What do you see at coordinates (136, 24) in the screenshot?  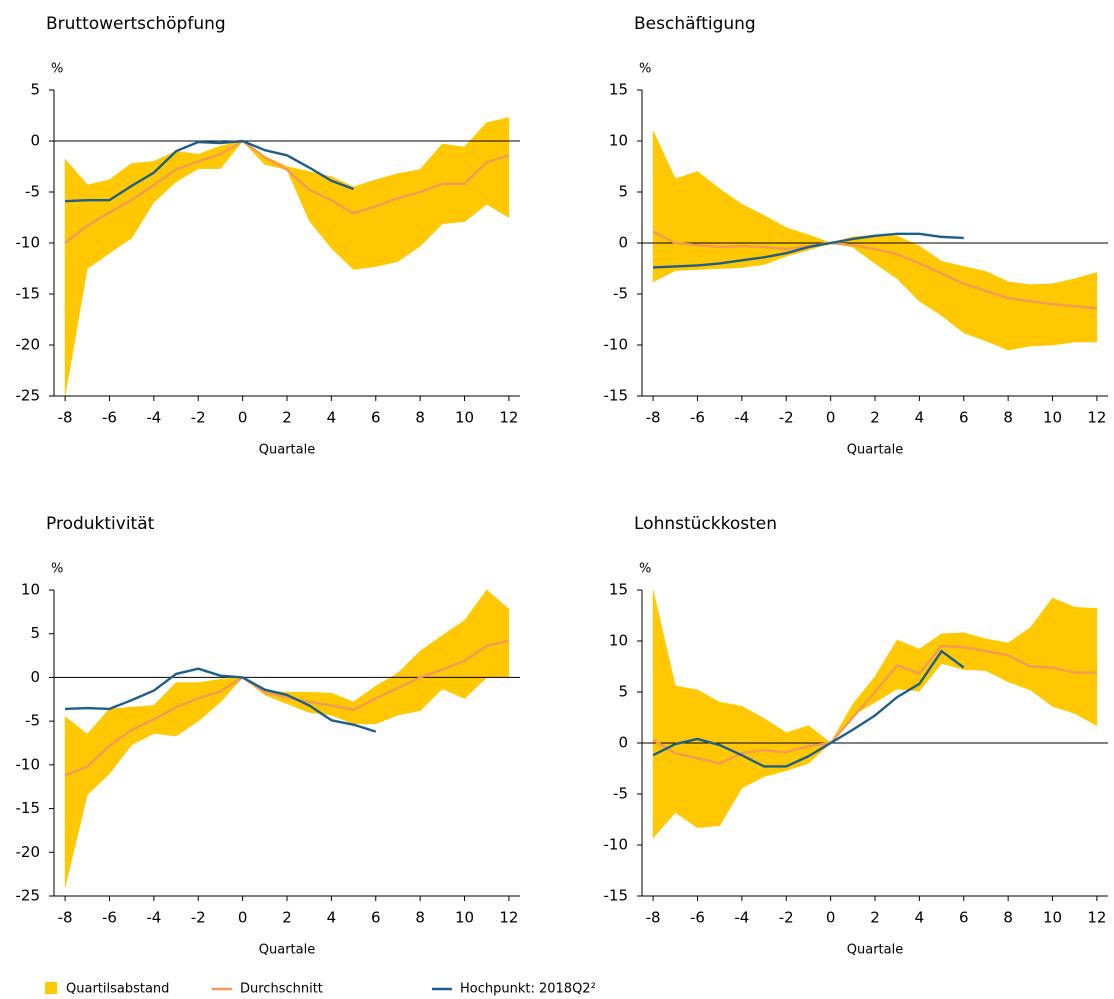 I see `panel-title: Bruttowertschöpfung` at bounding box center [136, 24].